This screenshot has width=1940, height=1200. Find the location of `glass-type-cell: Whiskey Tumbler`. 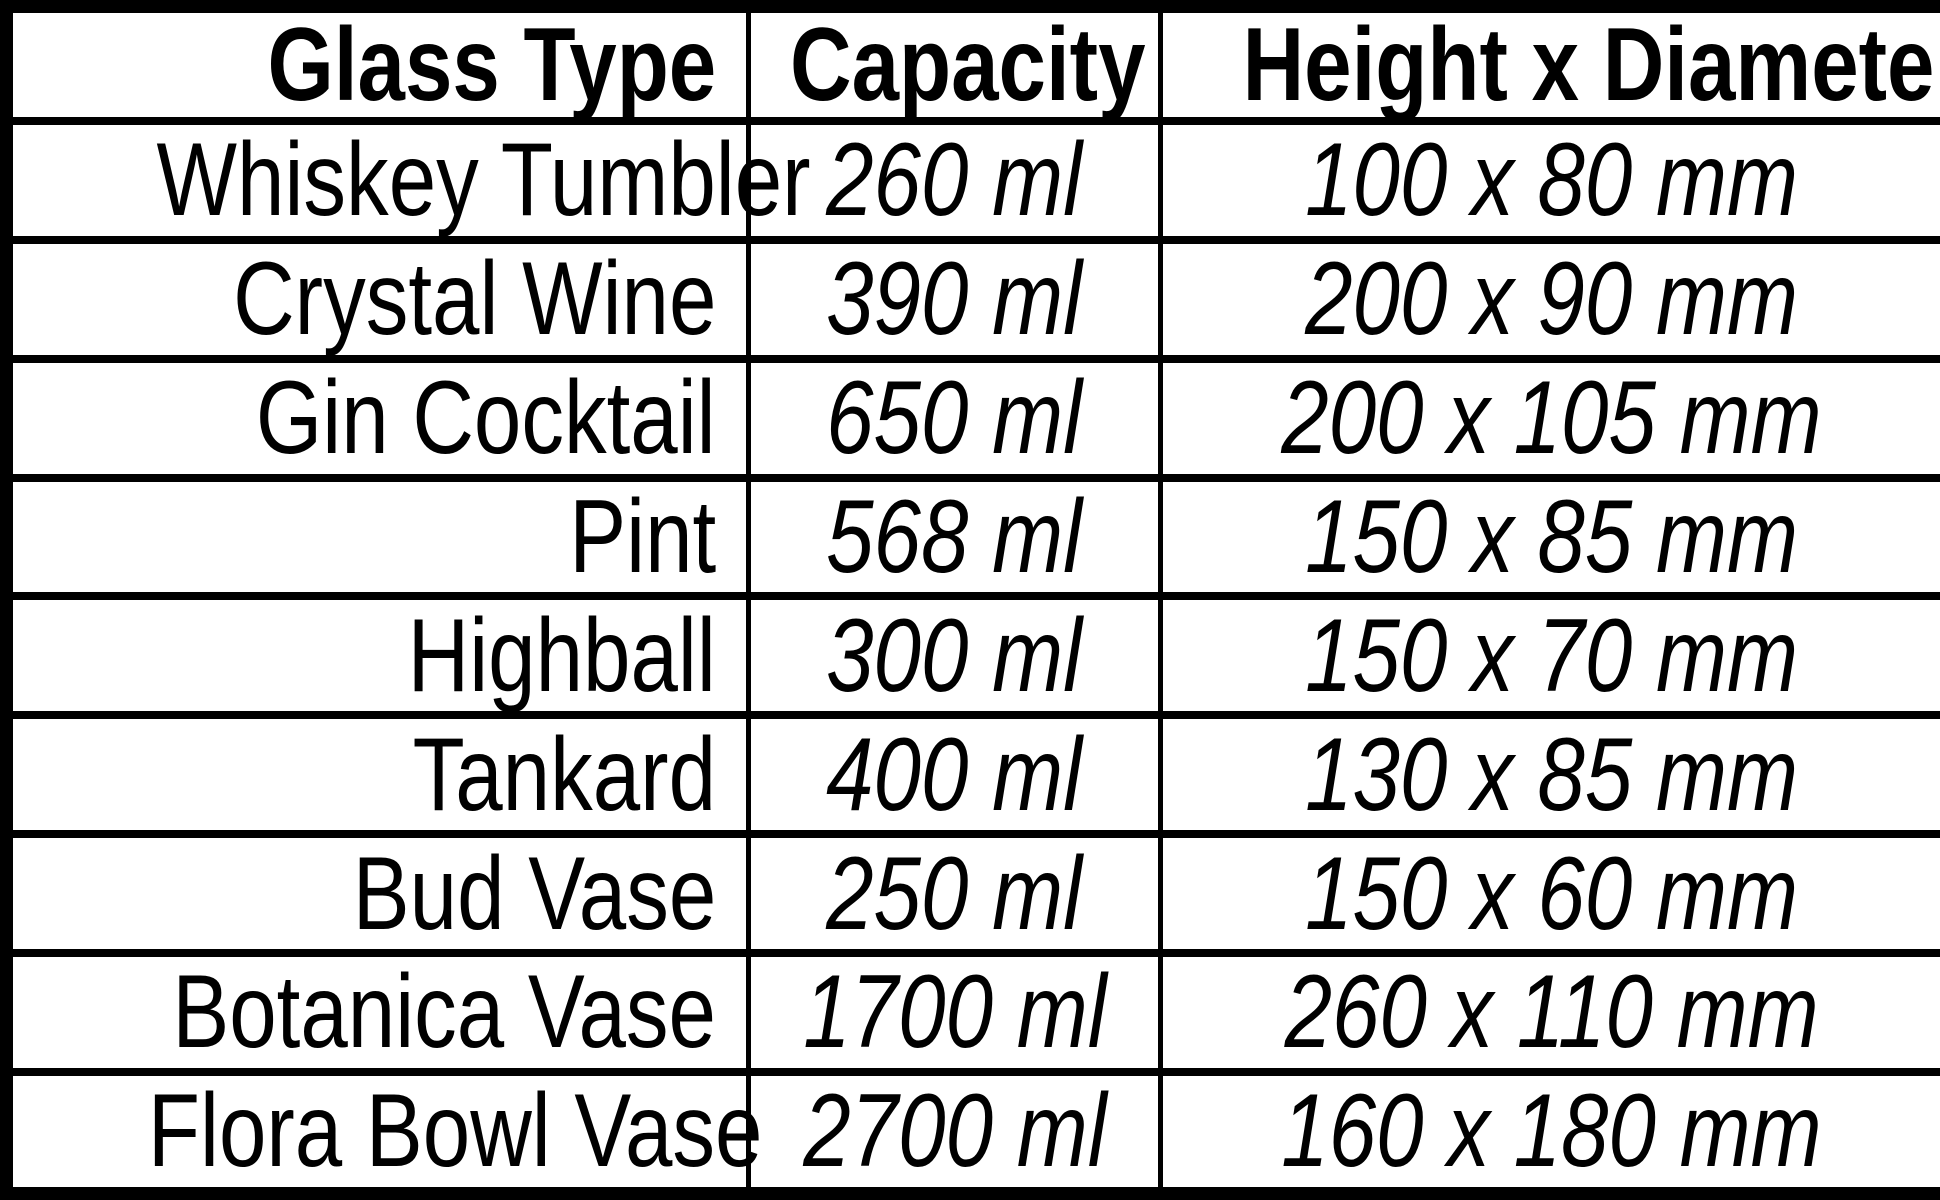

glass-type-cell: Whiskey Tumbler is located at coordinates (407, 180).